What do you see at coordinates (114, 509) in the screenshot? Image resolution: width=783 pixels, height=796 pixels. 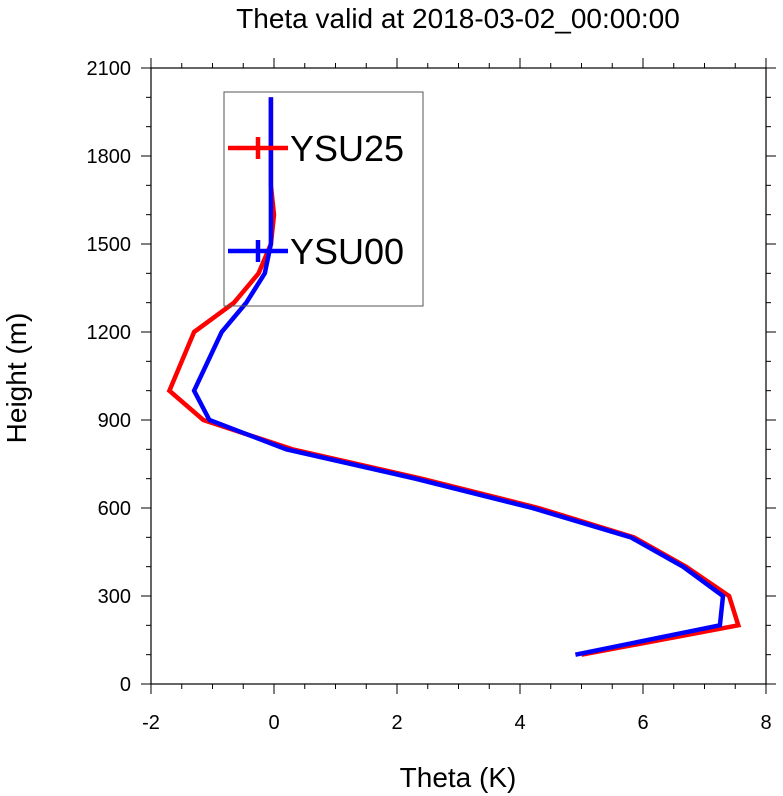 I see `y-tick-label: 600` at bounding box center [114, 509].